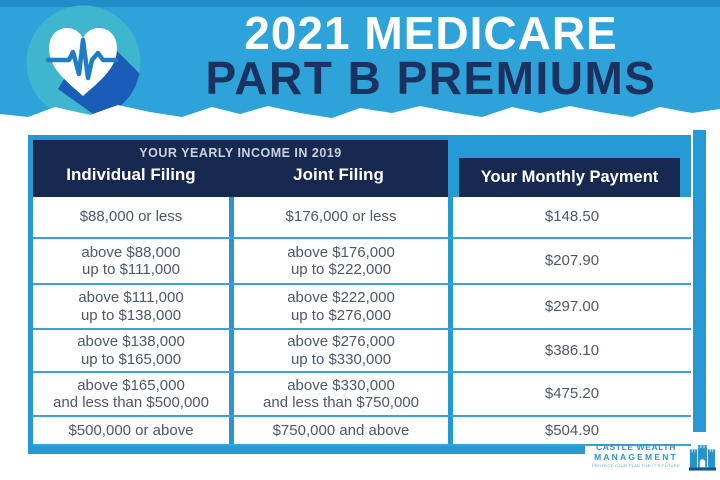 This screenshot has width=720, height=480. Describe the element at coordinates (131, 217) in the screenshot. I see `income-cell-individual: $88,000 or less` at that location.